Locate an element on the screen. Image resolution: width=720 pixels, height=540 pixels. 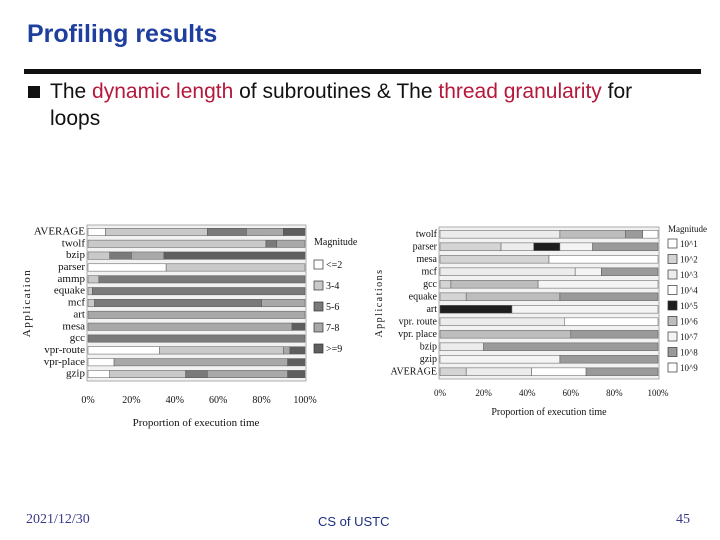
legend-label: 7-8 is located at coordinates (332, 328).